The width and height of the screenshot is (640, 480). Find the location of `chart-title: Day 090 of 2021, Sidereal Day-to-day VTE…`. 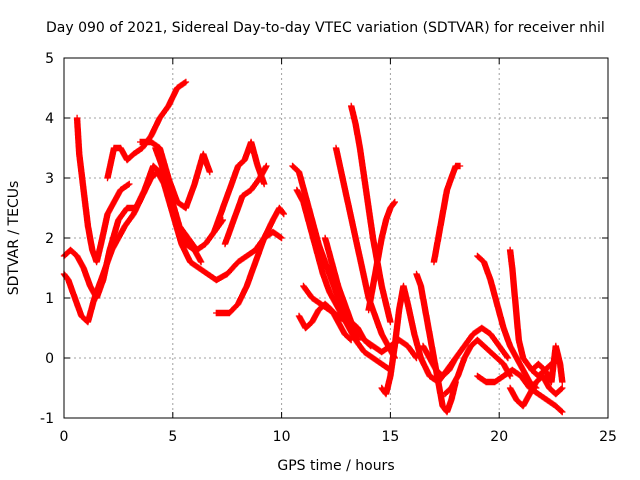

chart-title: Day 090 of 2021, Sidereal Day-to-day VTE… is located at coordinates (325, 28).